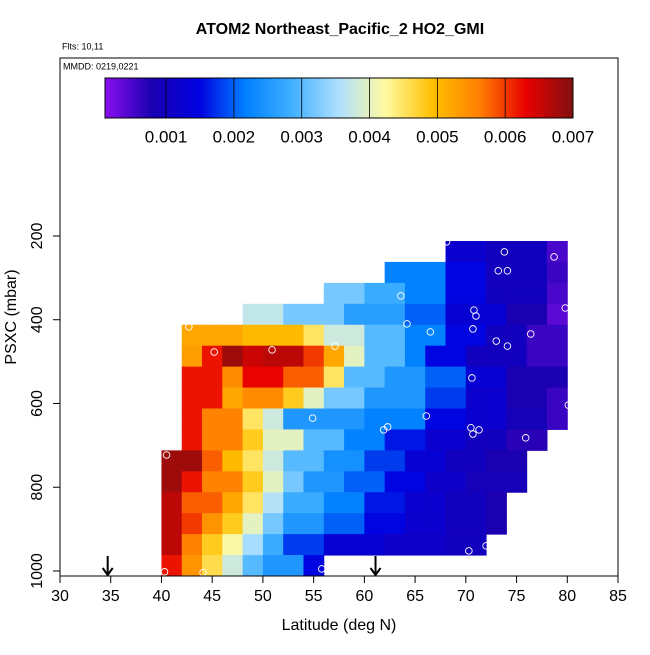 The height and width of the screenshot is (655, 650). I want to click on y-tick-label: 200, so click(37, 236).